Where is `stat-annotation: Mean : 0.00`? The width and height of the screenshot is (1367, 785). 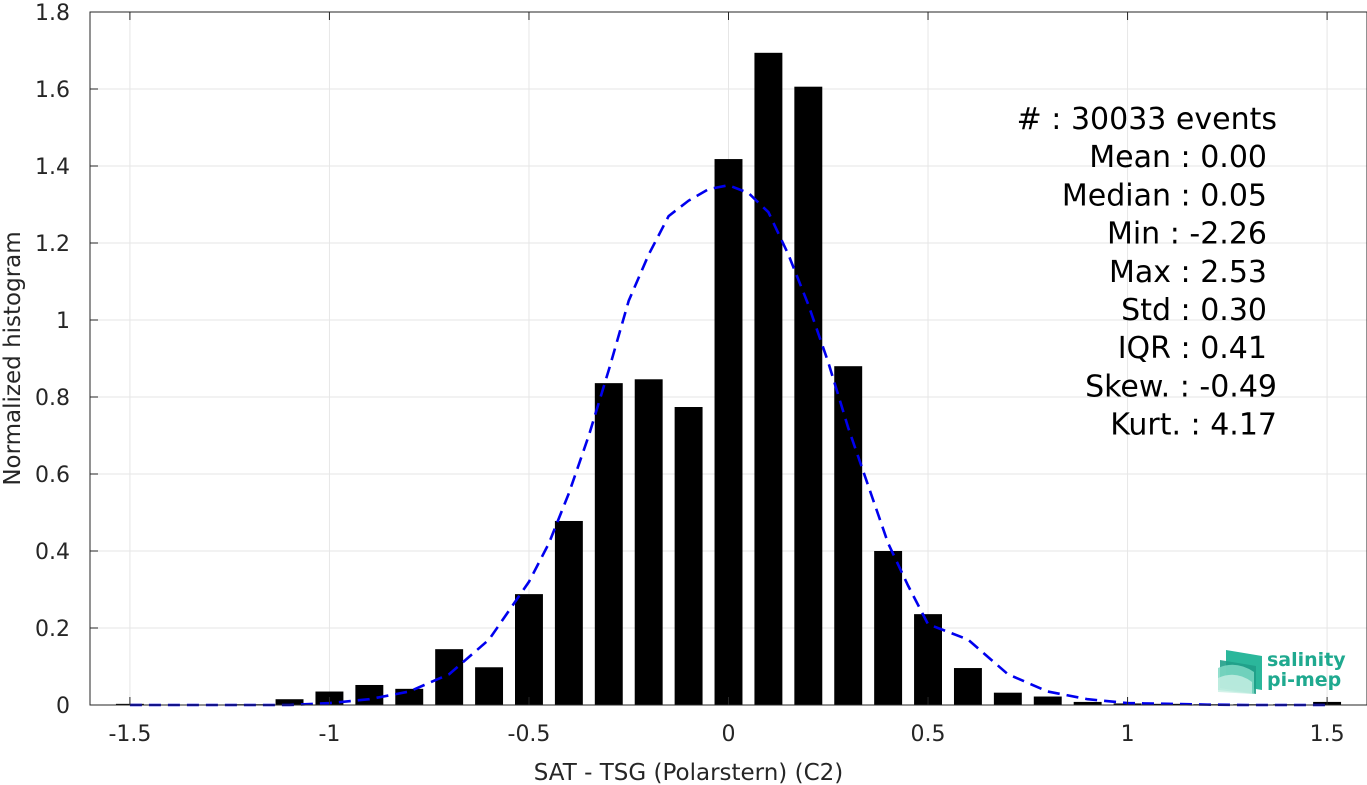 stat-annotation: Mean : 0.00 is located at coordinates (1178, 157).